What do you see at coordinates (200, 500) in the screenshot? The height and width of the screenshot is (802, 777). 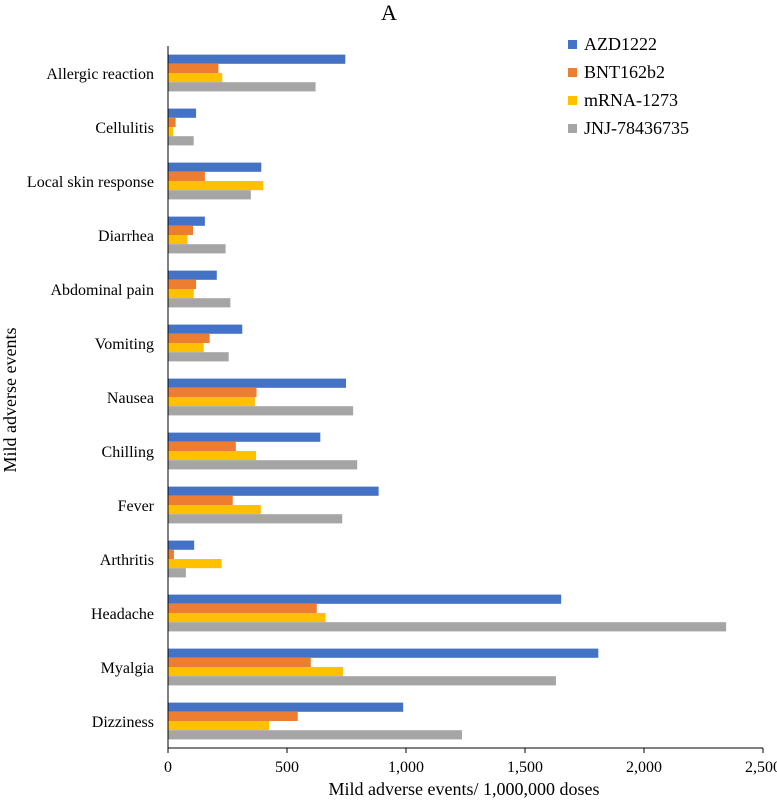 I see `bar-fever-bnt162b2` at bounding box center [200, 500].